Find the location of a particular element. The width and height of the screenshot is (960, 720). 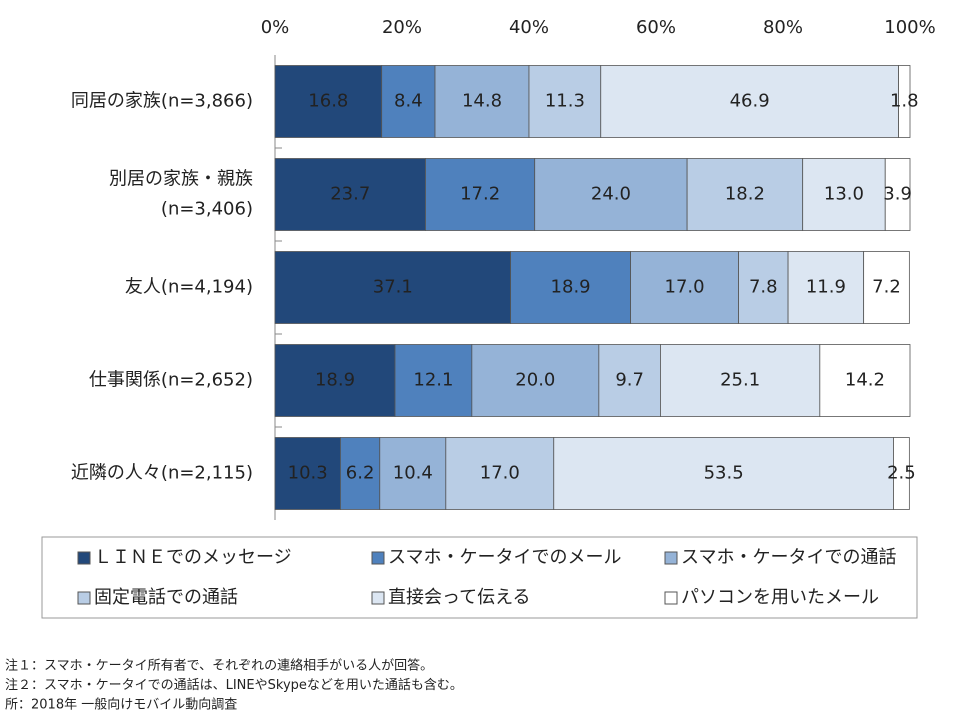

y-tick-label: 仕事関係(n=2,652) is located at coordinates (171, 380).